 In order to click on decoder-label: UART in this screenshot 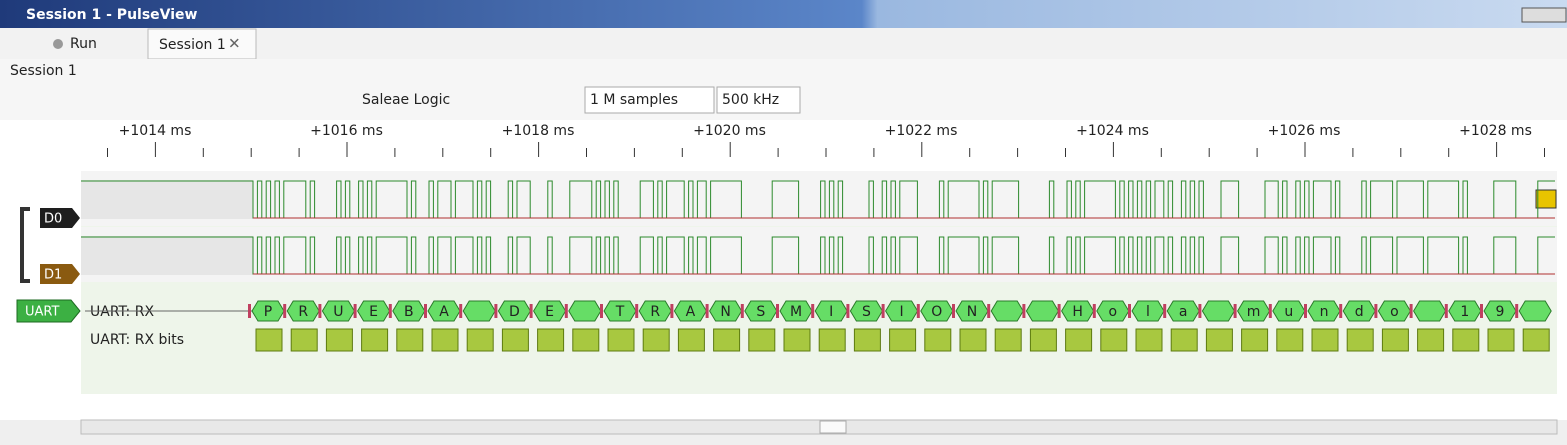, I will do `click(42, 312)`.